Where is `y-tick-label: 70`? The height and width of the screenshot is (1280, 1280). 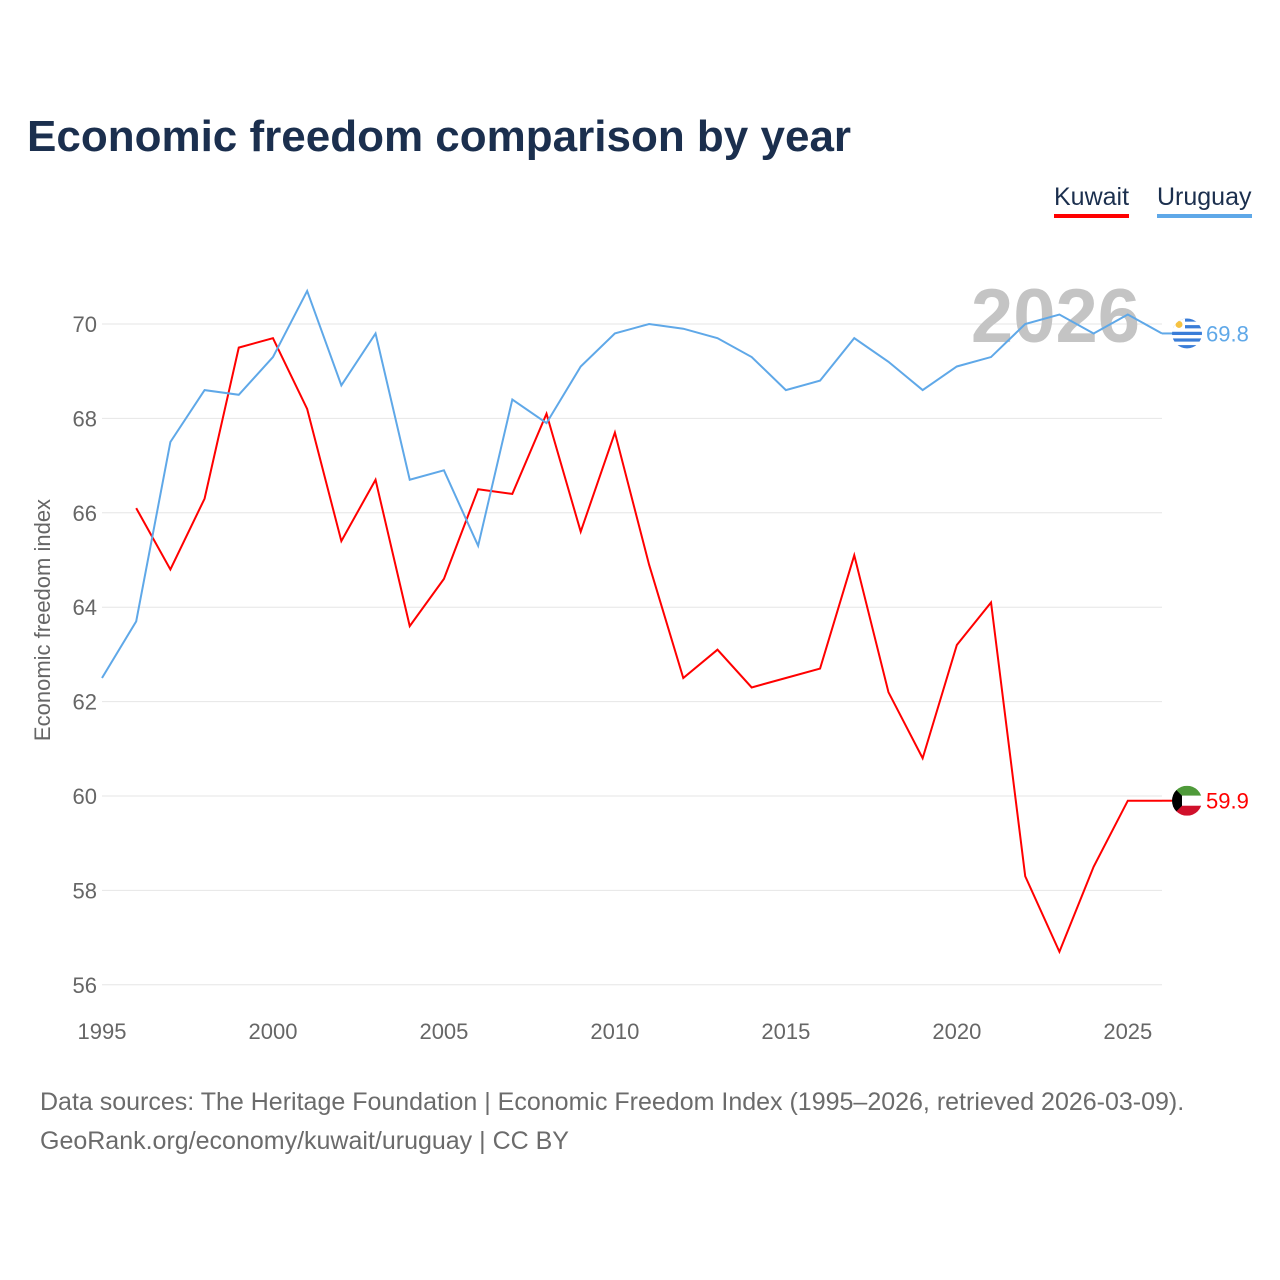 y-tick-label: 70 is located at coordinates (85, 324).